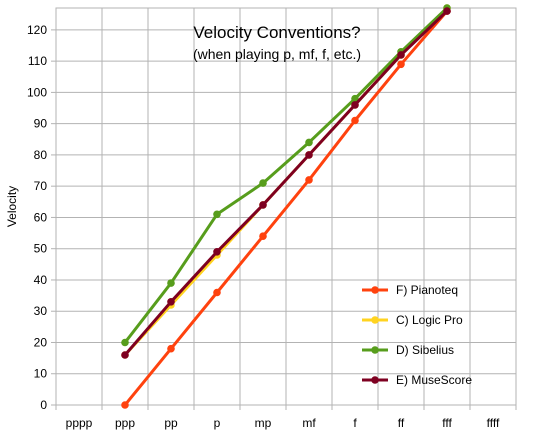  I want to click on y-tick-label: 80, so click(41, 155).